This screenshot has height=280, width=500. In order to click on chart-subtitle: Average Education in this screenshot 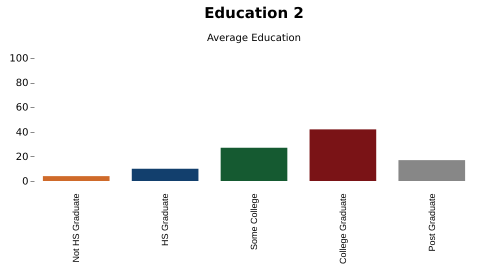, I will do `click(254, 38)`.